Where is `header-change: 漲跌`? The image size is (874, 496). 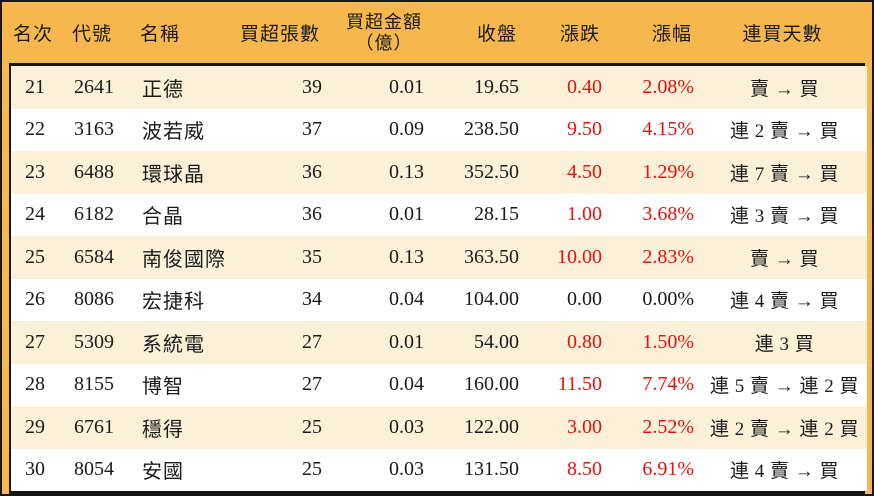 header-change: 漲跌 is located at coordinates (579, 34).